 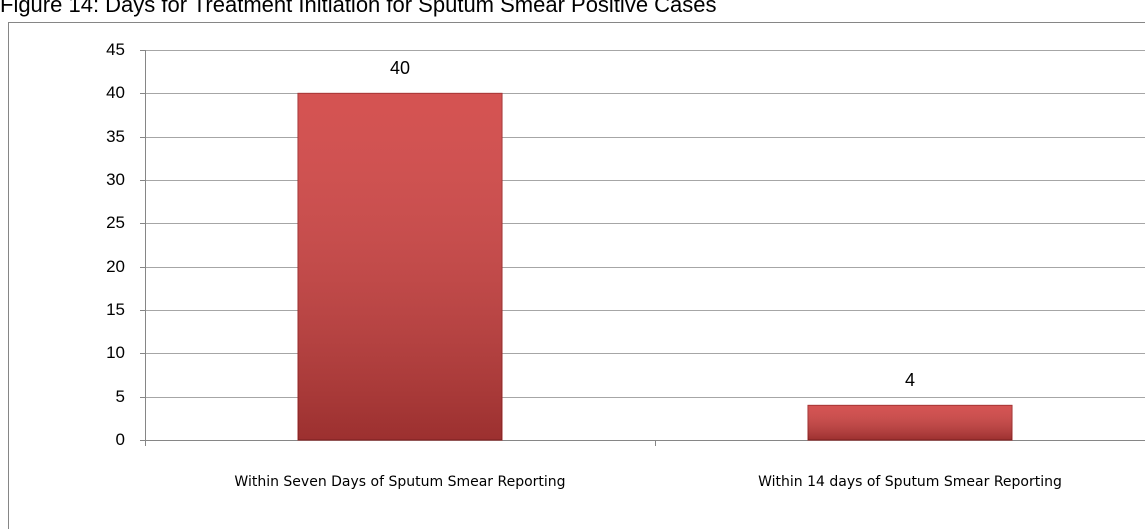 What do you see at coordinates (115, 309) in the screenshot?
I see `y-tick-label: 15` at bounding box center [115, 309].